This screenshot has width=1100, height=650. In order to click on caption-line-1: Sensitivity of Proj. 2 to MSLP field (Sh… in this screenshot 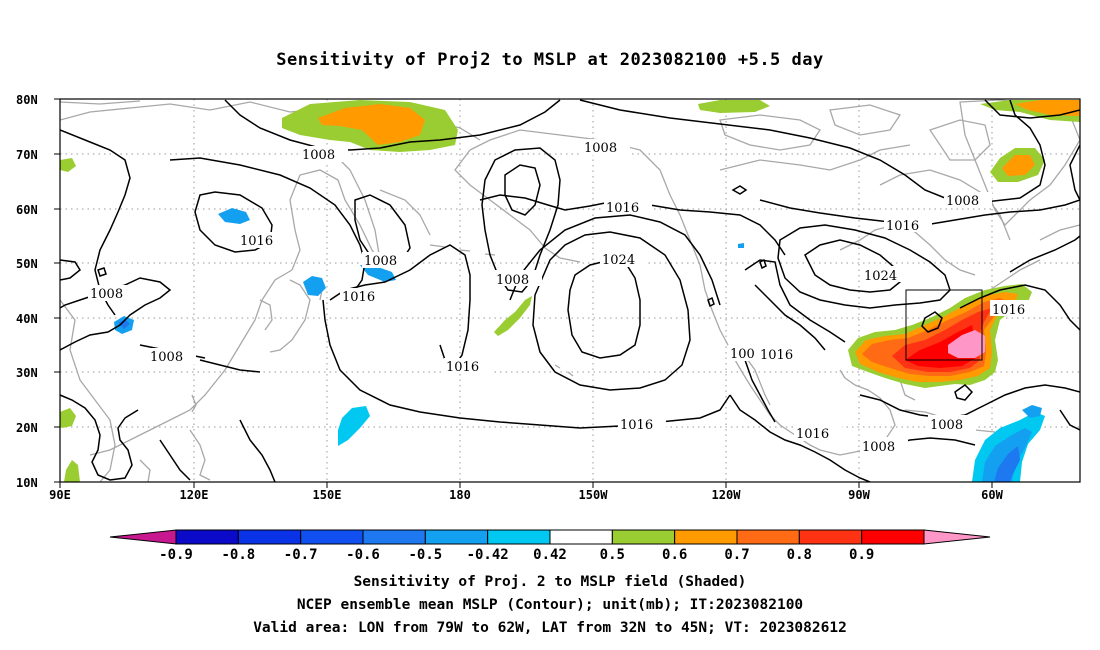, I will do `click(550, 582)`.